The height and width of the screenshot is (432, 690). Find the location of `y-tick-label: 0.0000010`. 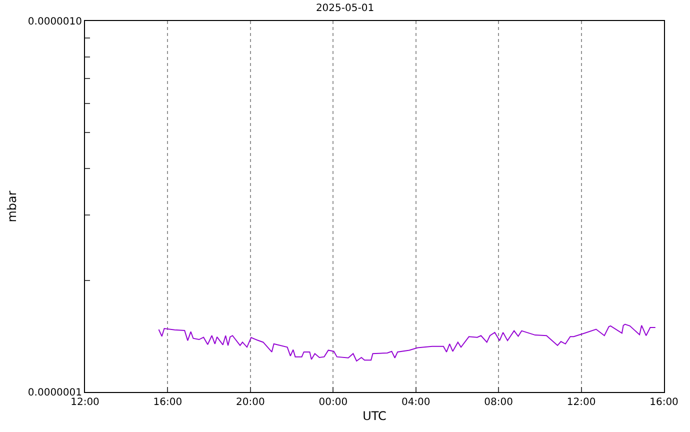

y-tick-label: 0.0000010 is located at coordinates (55, 22).